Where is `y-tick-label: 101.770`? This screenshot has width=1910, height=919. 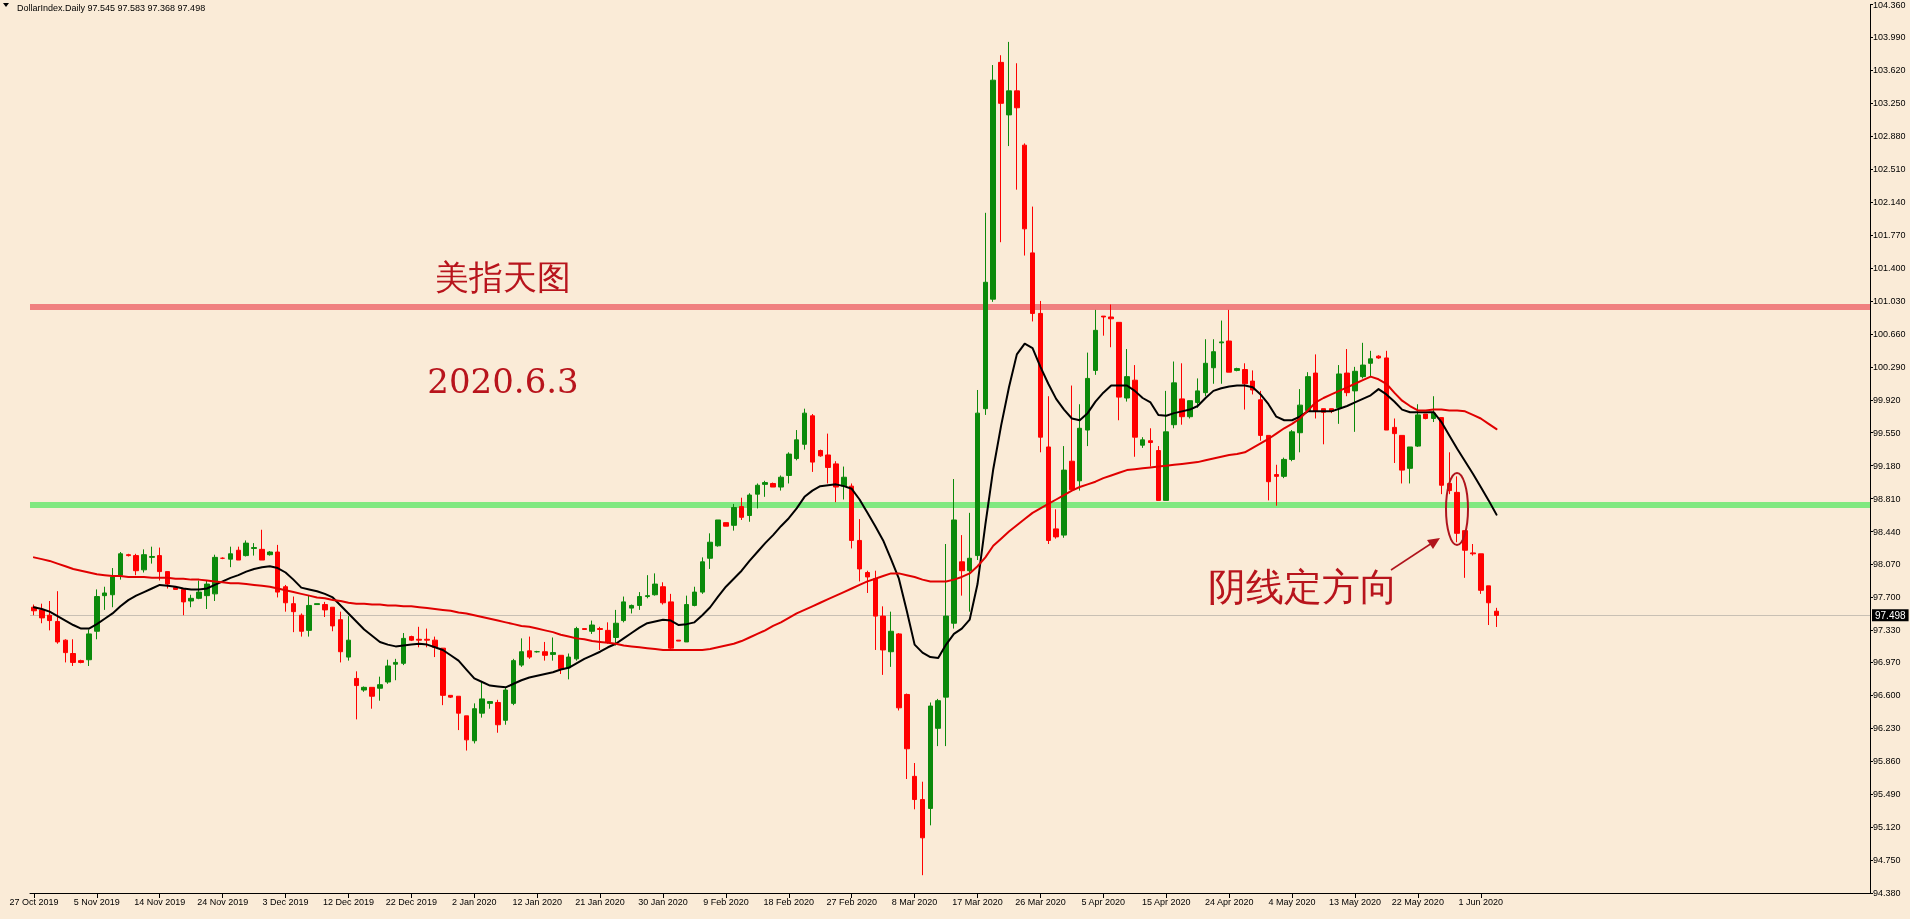
y-tick-label: 101.770 is located at coordinates (1889, 235).